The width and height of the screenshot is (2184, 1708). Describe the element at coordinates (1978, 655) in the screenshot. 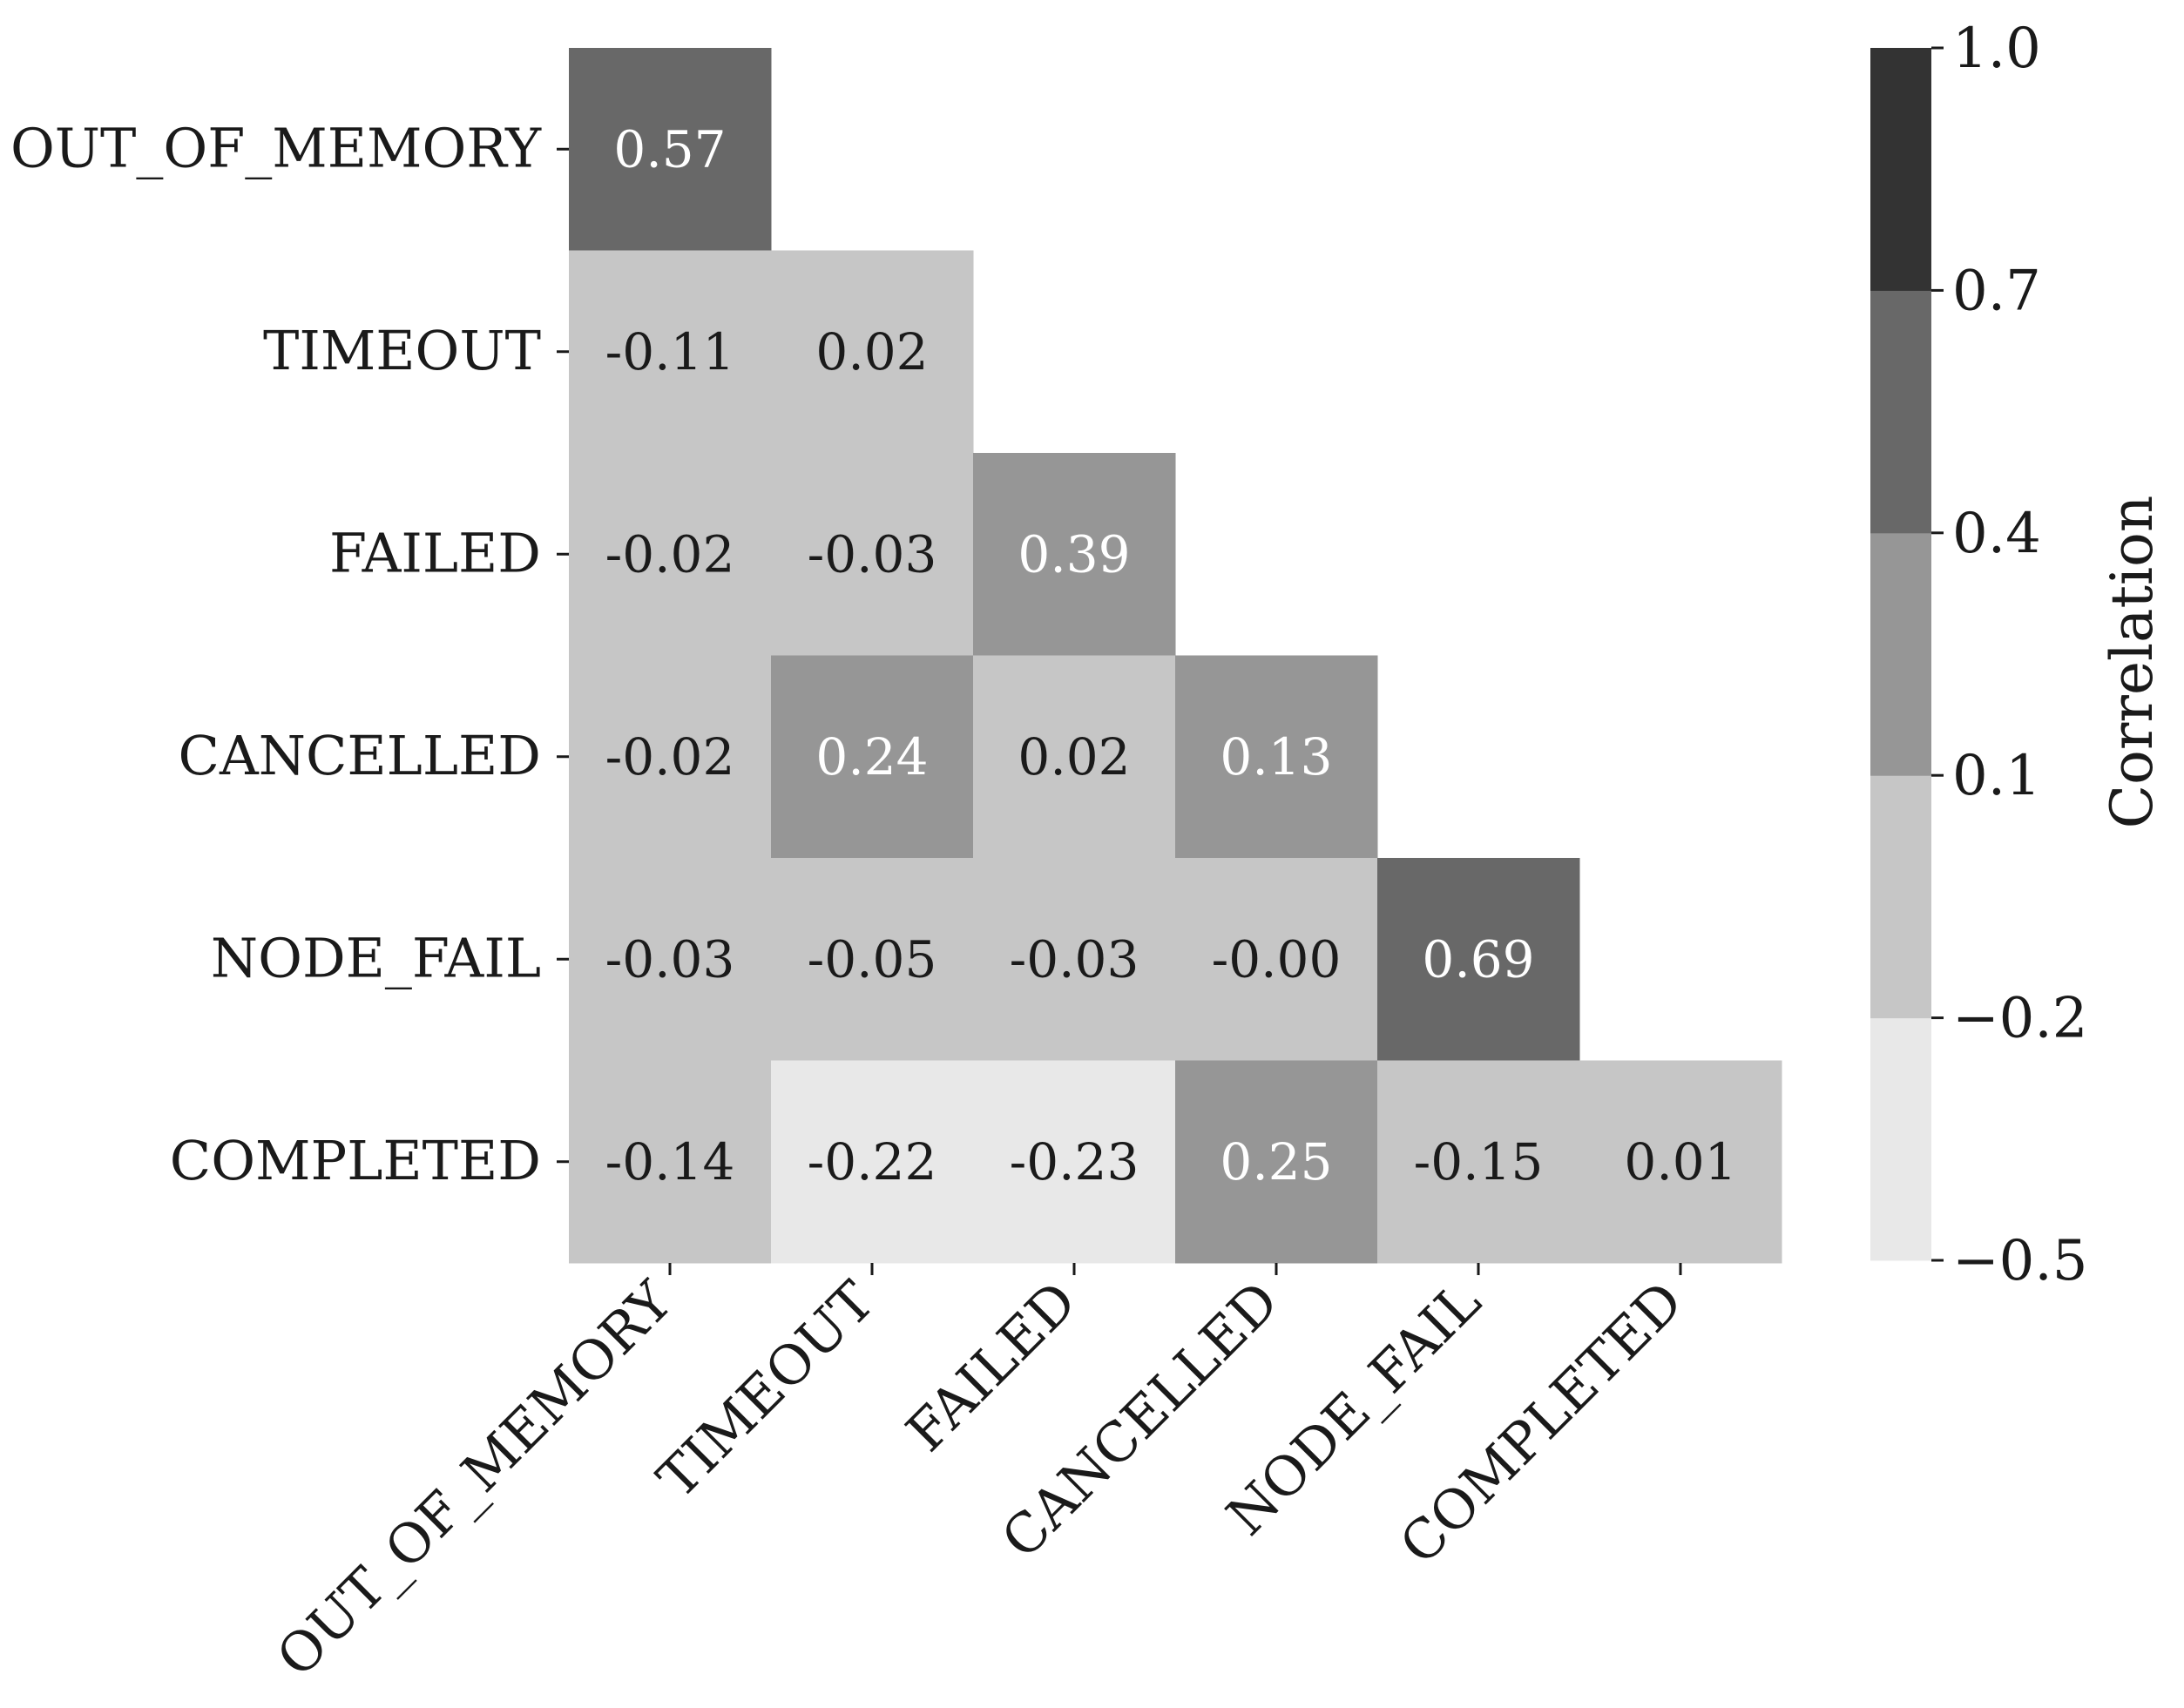

I see `colorbar: −0.5 −0.2 0.1 0.4 0.7 1.0` at that location.